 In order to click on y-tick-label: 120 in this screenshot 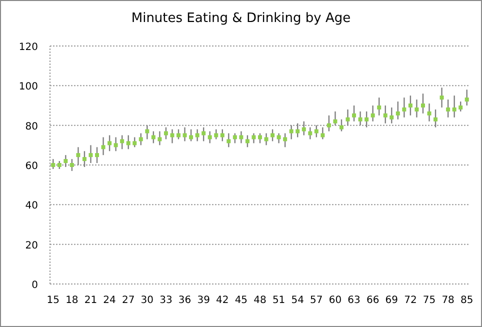, I will do `click(28, 47)`.